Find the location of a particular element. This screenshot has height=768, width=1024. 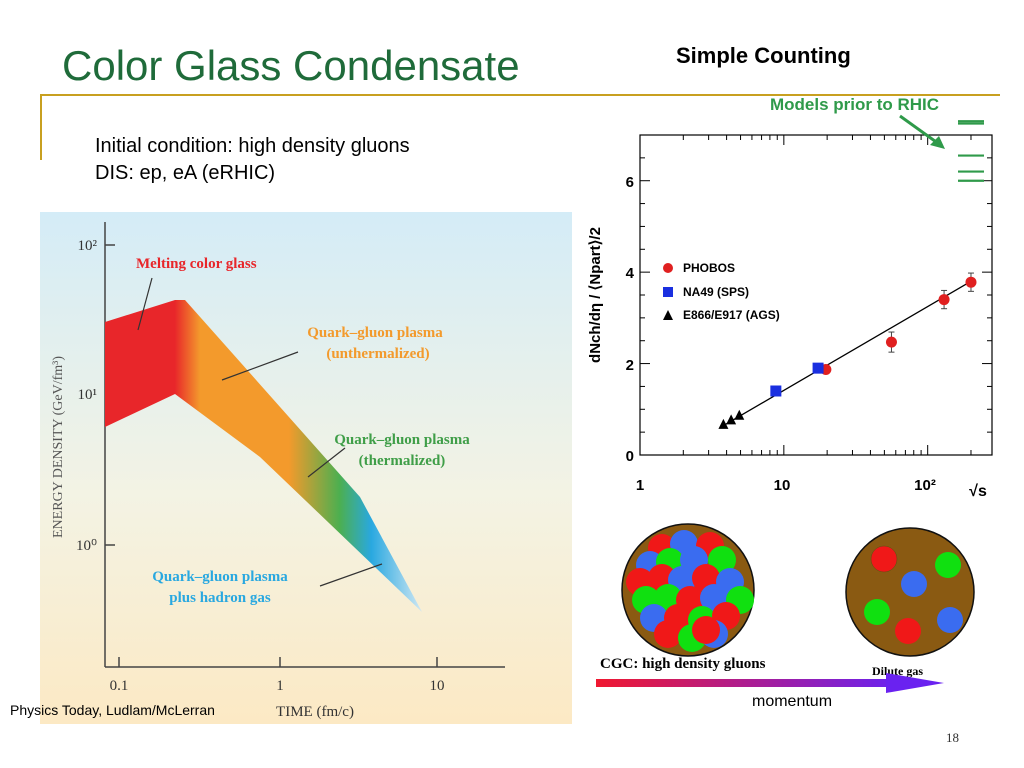

x-tick-label: 0.1 is located at coordinates (119, 686).